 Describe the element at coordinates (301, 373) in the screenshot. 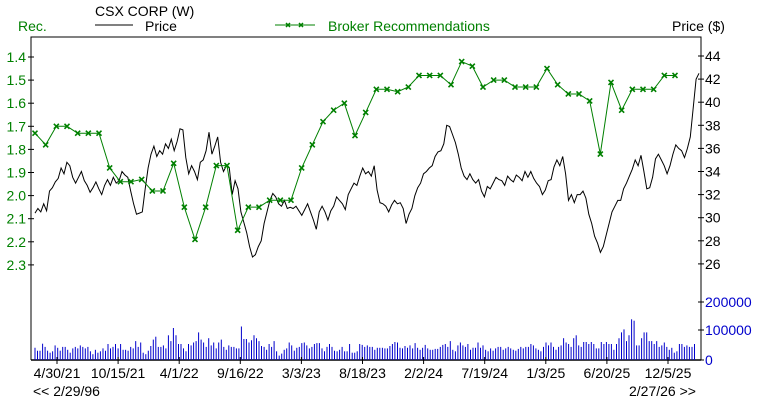

I see `x-tick-label: 3/3/23` at that location.